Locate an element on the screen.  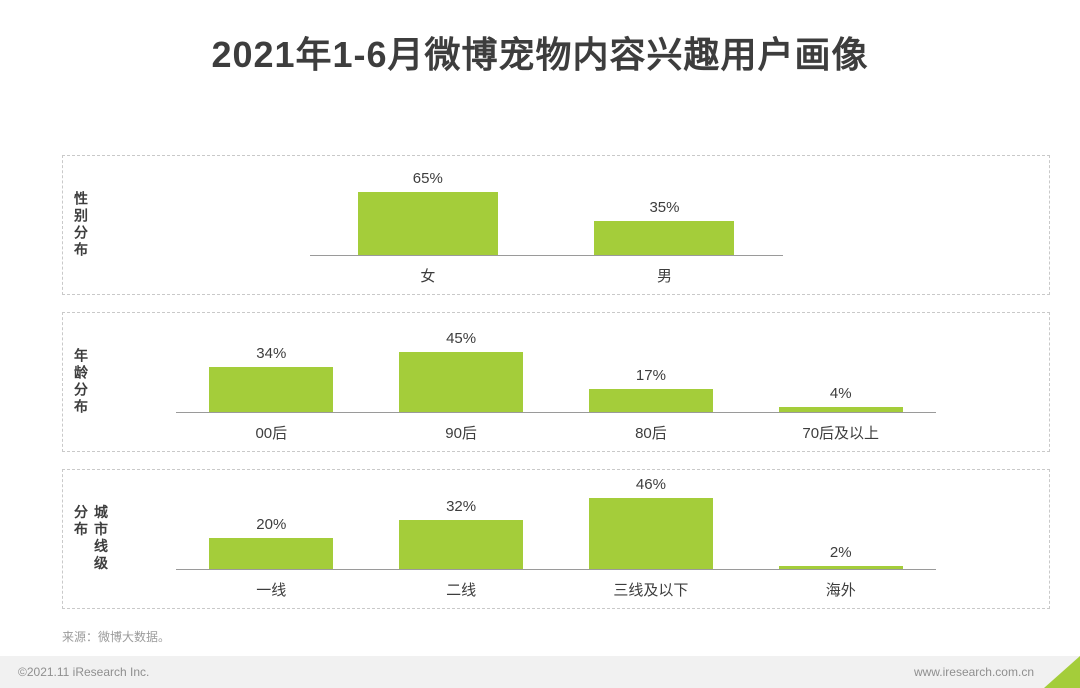
category-label: 90后 is located at coordinates (461, 433).